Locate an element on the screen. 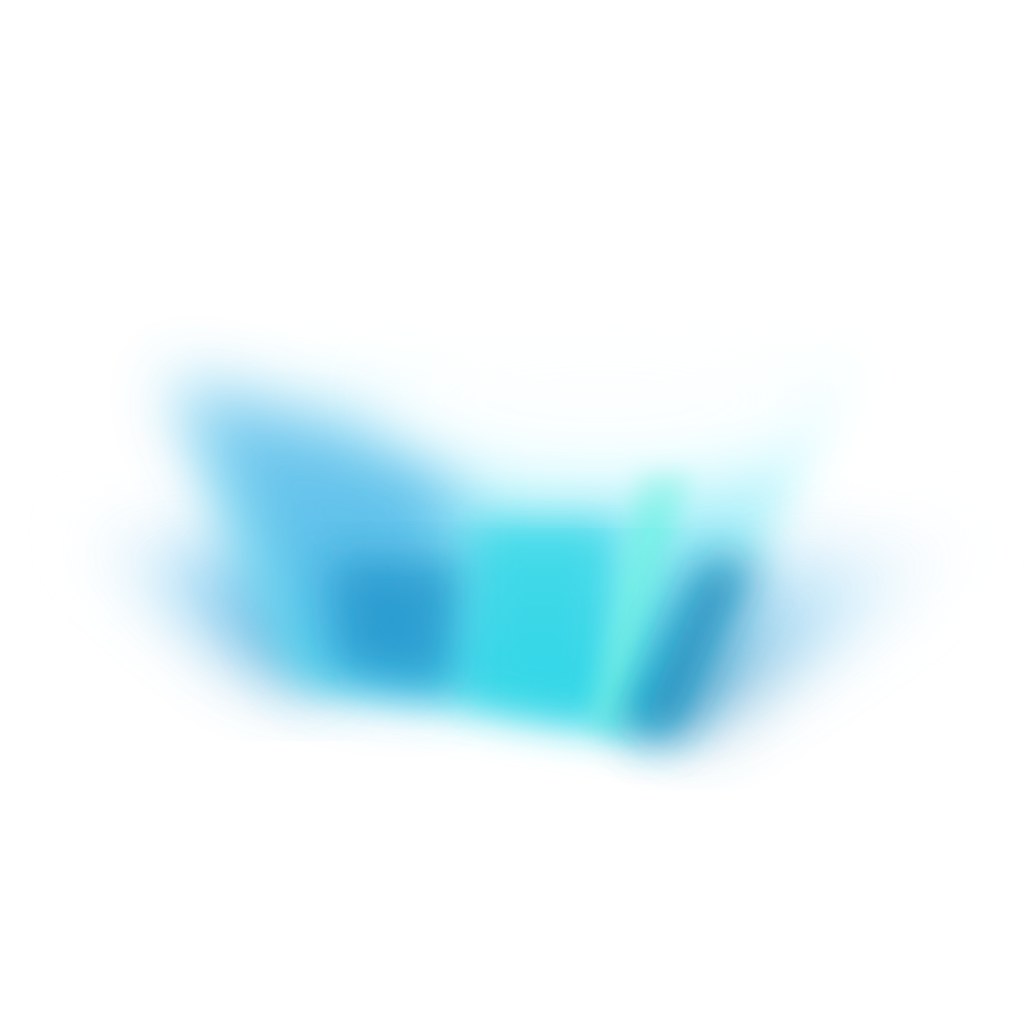  teal-center-shape is located at coordinates (545, 620).